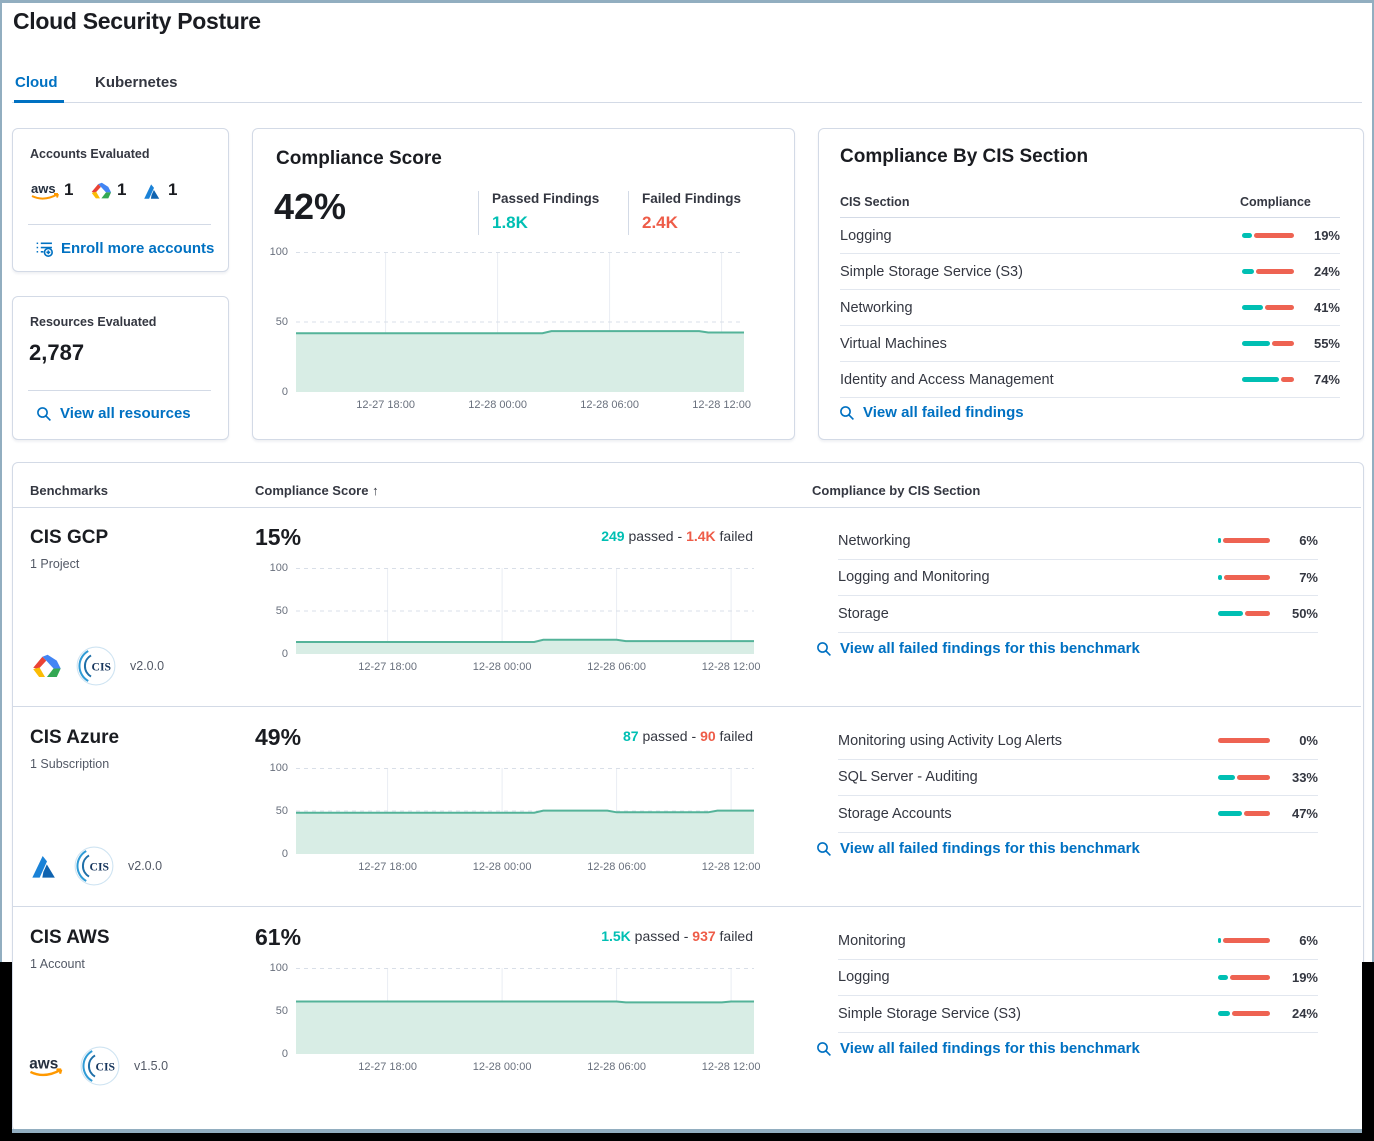  I want to click on cis-section-name: Networking, so click(874, 540).